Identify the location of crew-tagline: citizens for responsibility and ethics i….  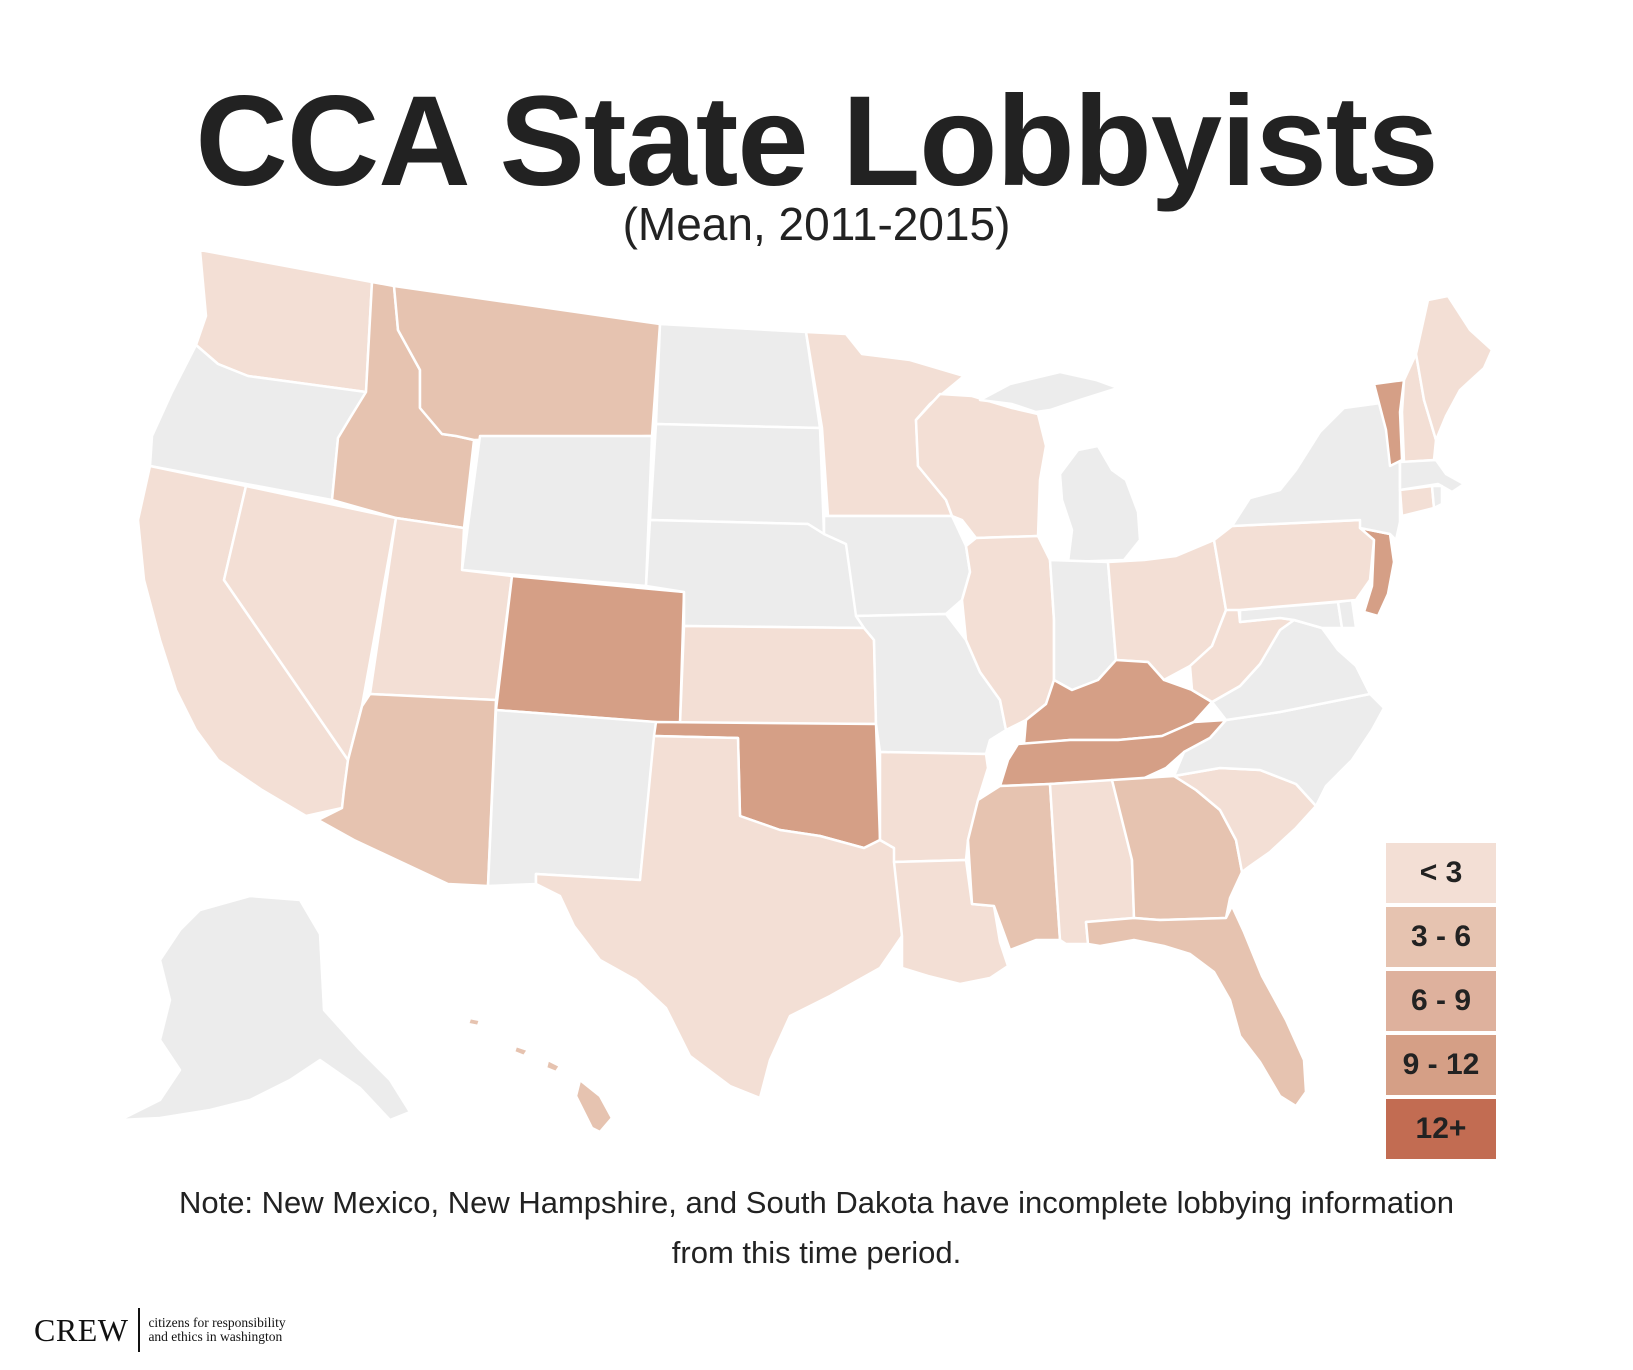
(216, 1330).